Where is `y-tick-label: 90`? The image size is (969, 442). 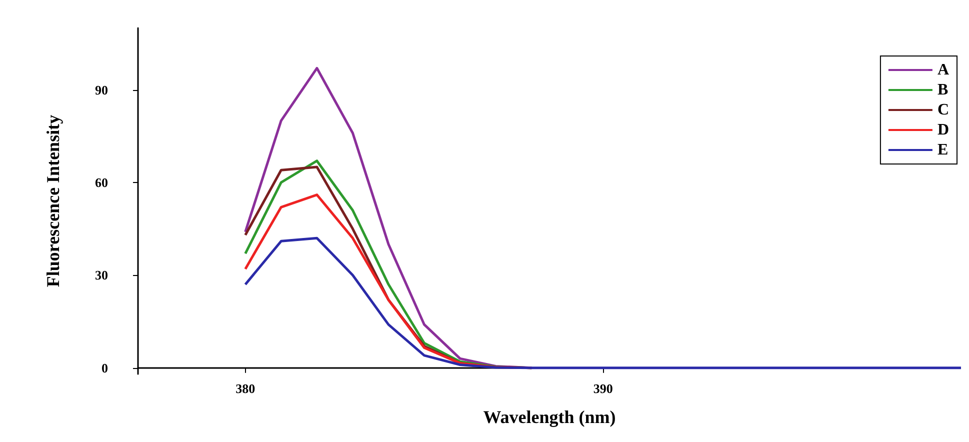
y-tick-label: 90 is located at coordinates (101, 90).